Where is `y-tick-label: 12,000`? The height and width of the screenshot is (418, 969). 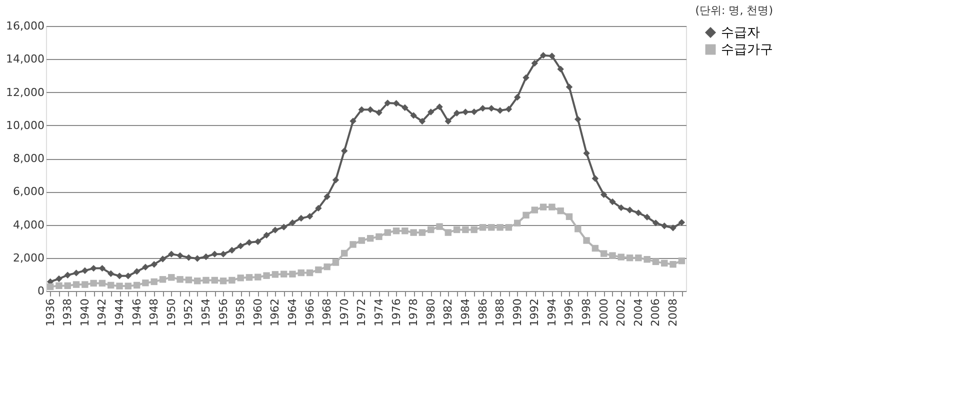 y-tick-label: 12,000 is located at coordinates (25, 92).